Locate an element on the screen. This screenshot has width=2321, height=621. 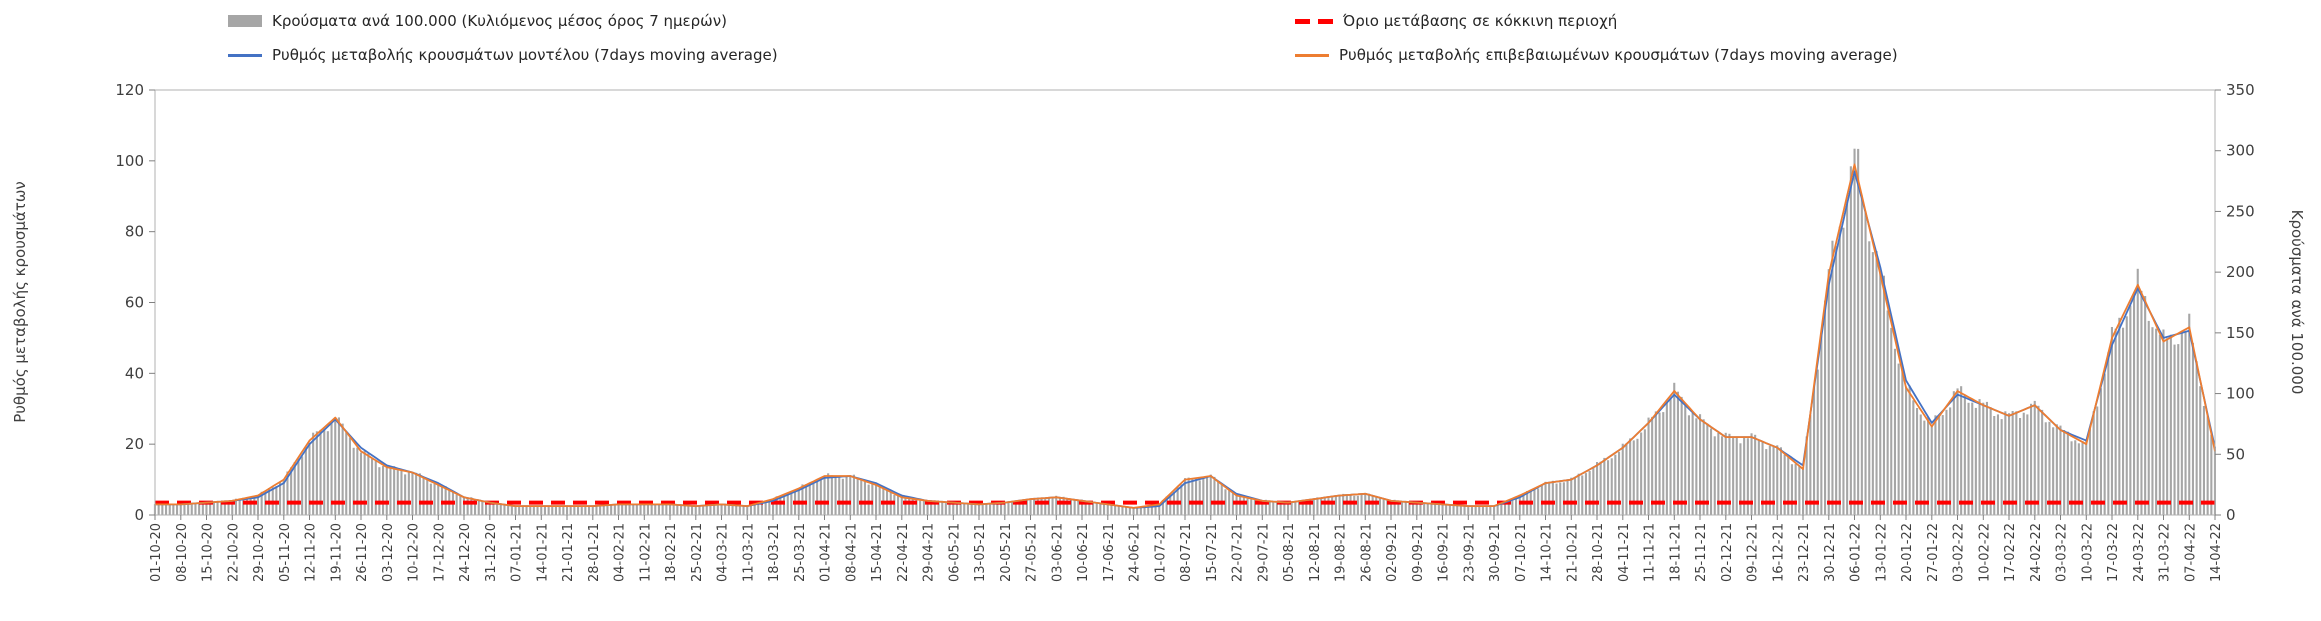
svg-text: 07-04-22 is located at coordinates (2190, 552).